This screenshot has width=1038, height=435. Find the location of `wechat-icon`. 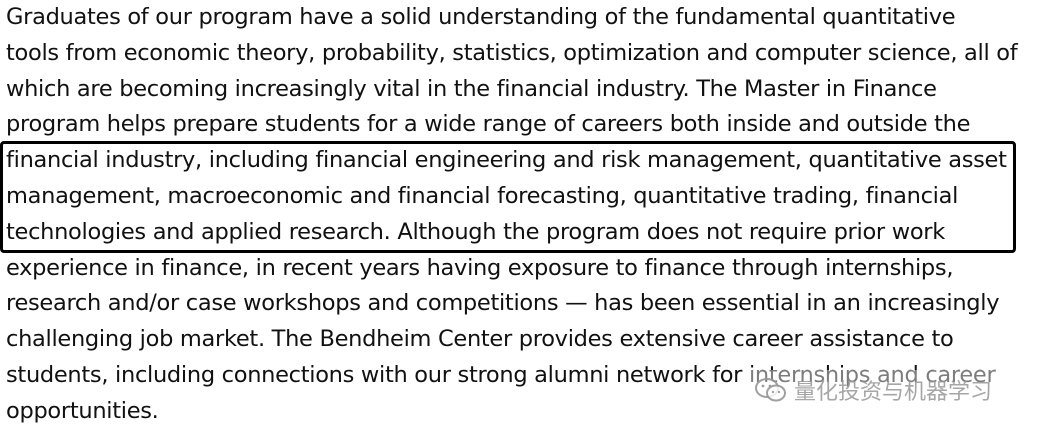

wechat-icon is located at coordinates (771, 390).